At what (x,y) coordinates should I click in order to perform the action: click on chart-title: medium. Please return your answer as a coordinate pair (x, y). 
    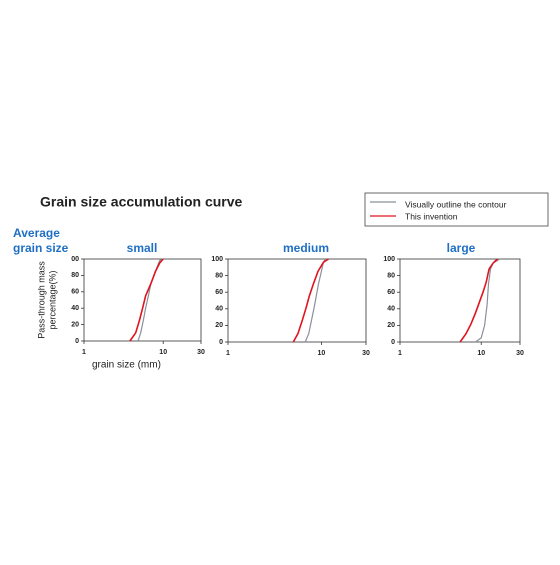
    Looking at the image, I should click on (306, 248).